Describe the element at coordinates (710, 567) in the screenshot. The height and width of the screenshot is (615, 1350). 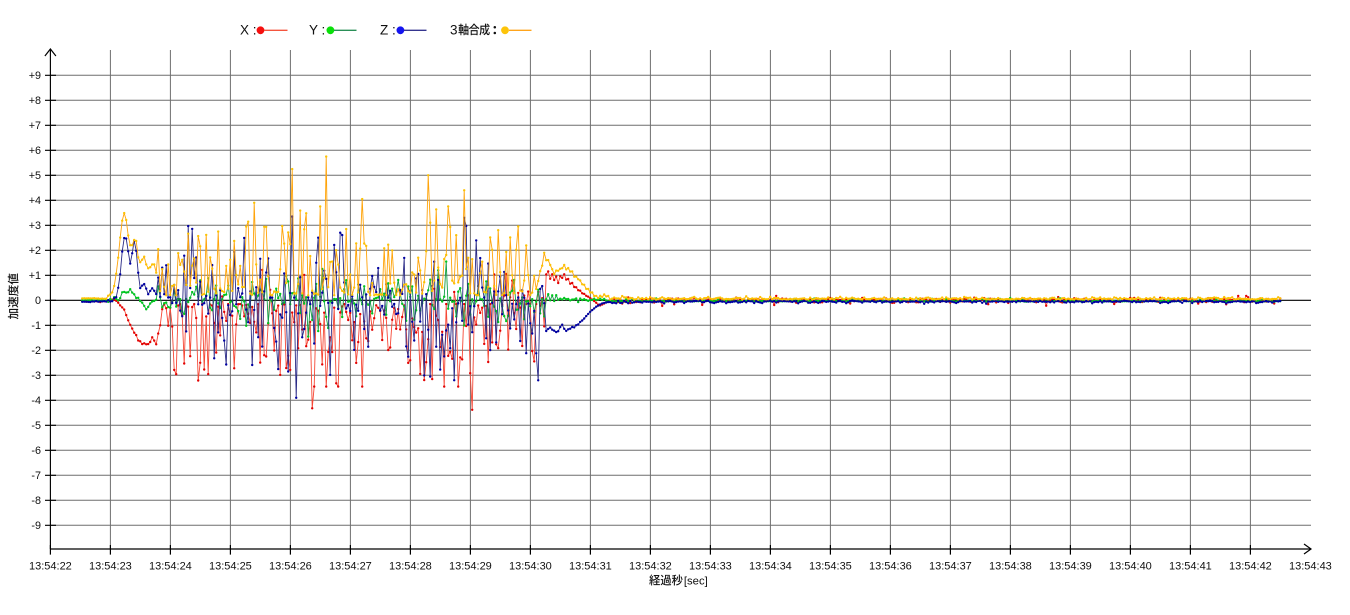
I see `svg-text: 13:54:33` at that location.